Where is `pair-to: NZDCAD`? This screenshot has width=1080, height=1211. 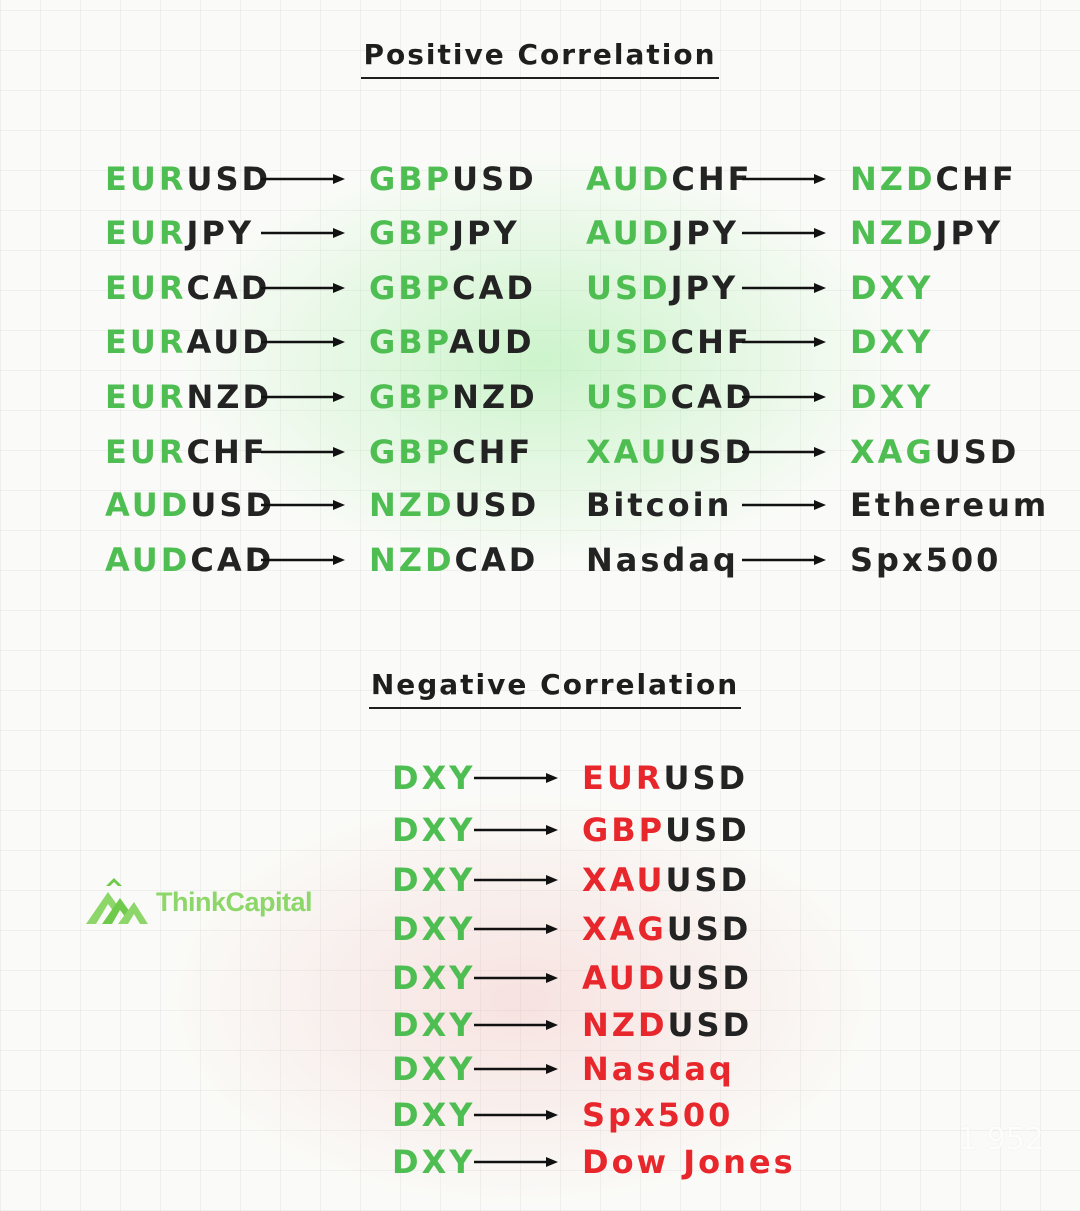
pair-to: NZDCAD is located at coordinates (453, 560).